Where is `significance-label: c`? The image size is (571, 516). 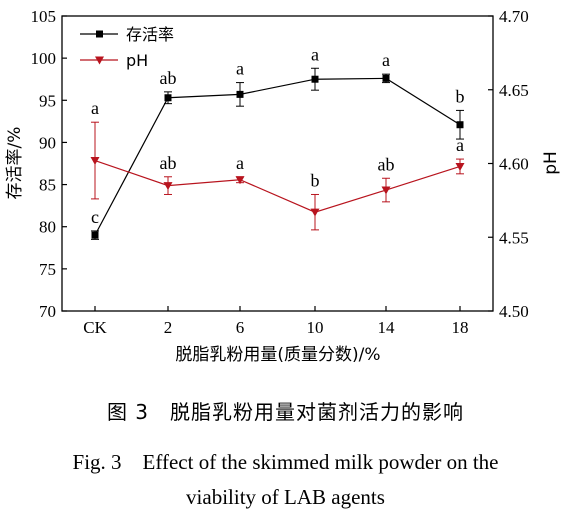 significance-label: c is located at coordinates (95, 217).